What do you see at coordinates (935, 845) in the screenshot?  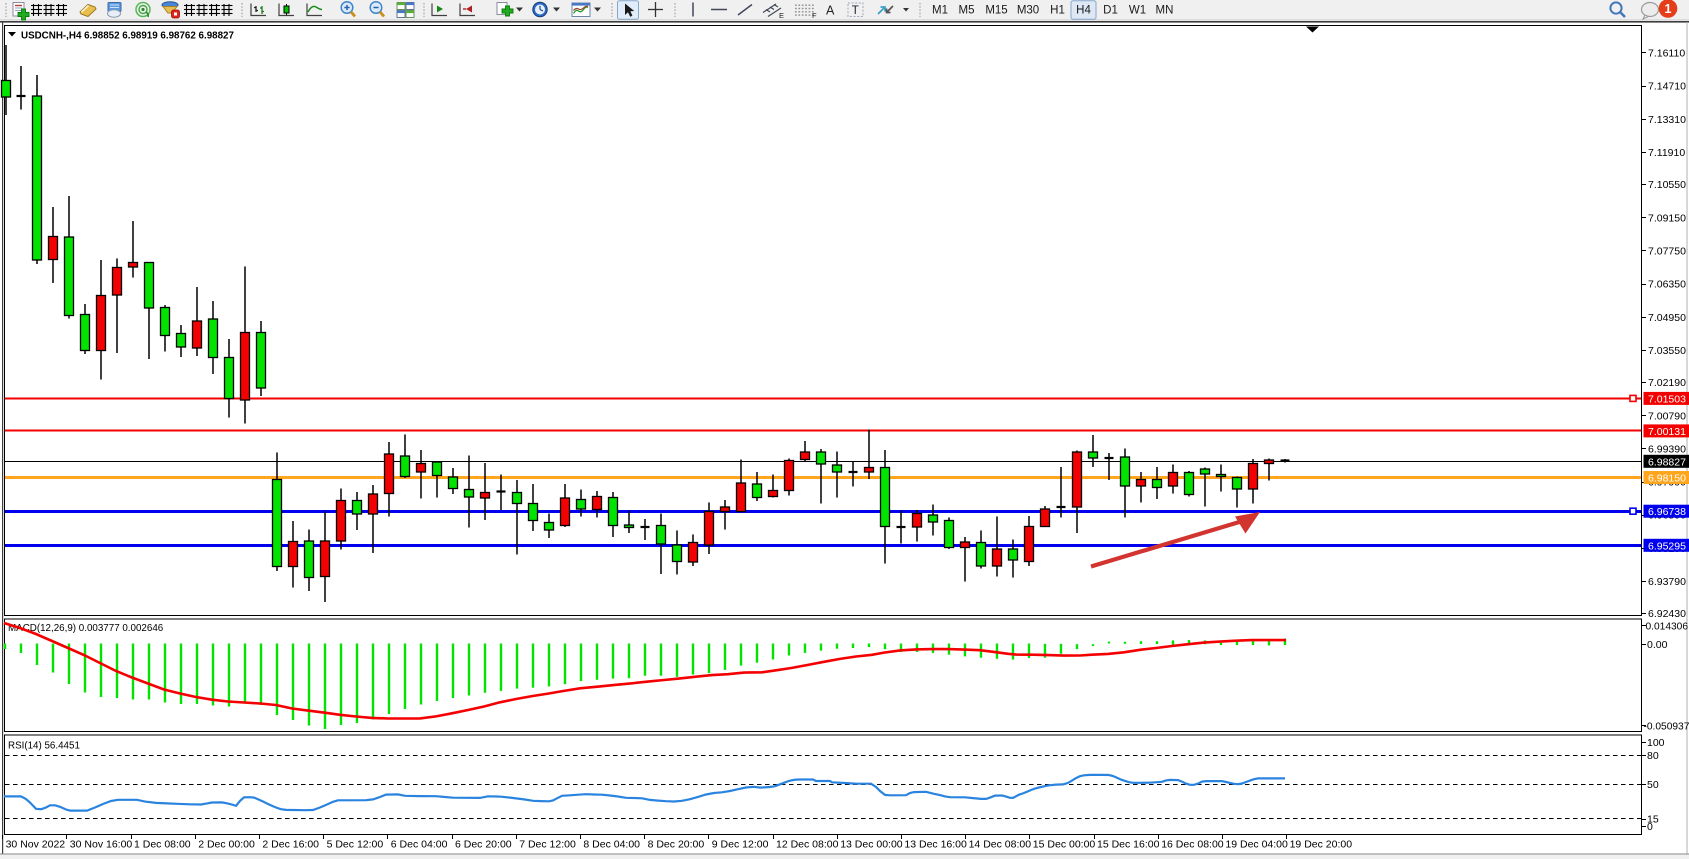 I see `svg-text: 13 Dec 16:00` at bounding box center [935, 845].